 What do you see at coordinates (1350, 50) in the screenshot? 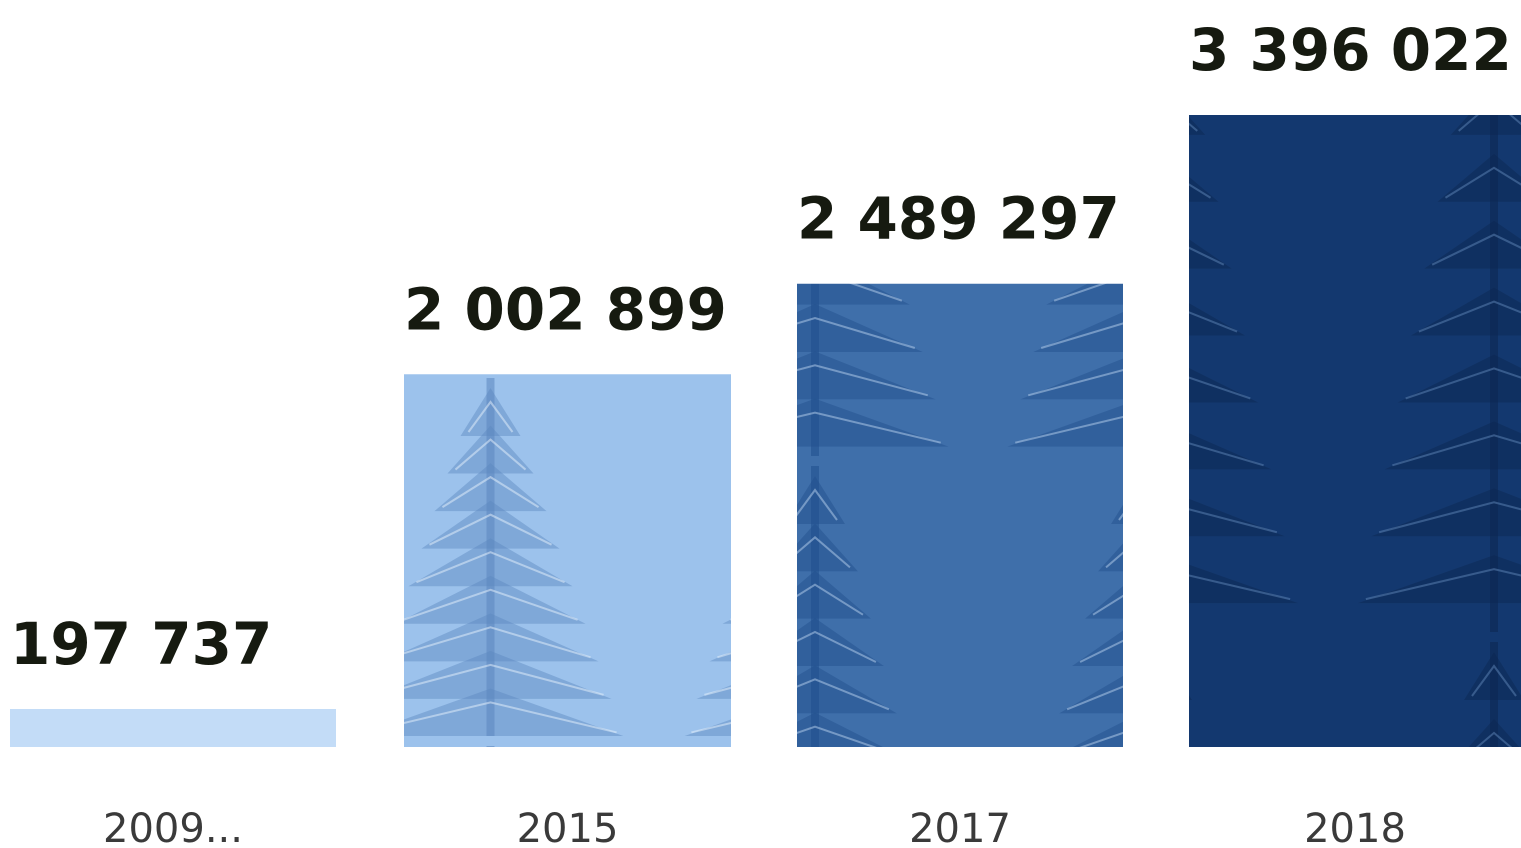
I see `value-label: 3 396 022` at bounding box center [1350, 50].